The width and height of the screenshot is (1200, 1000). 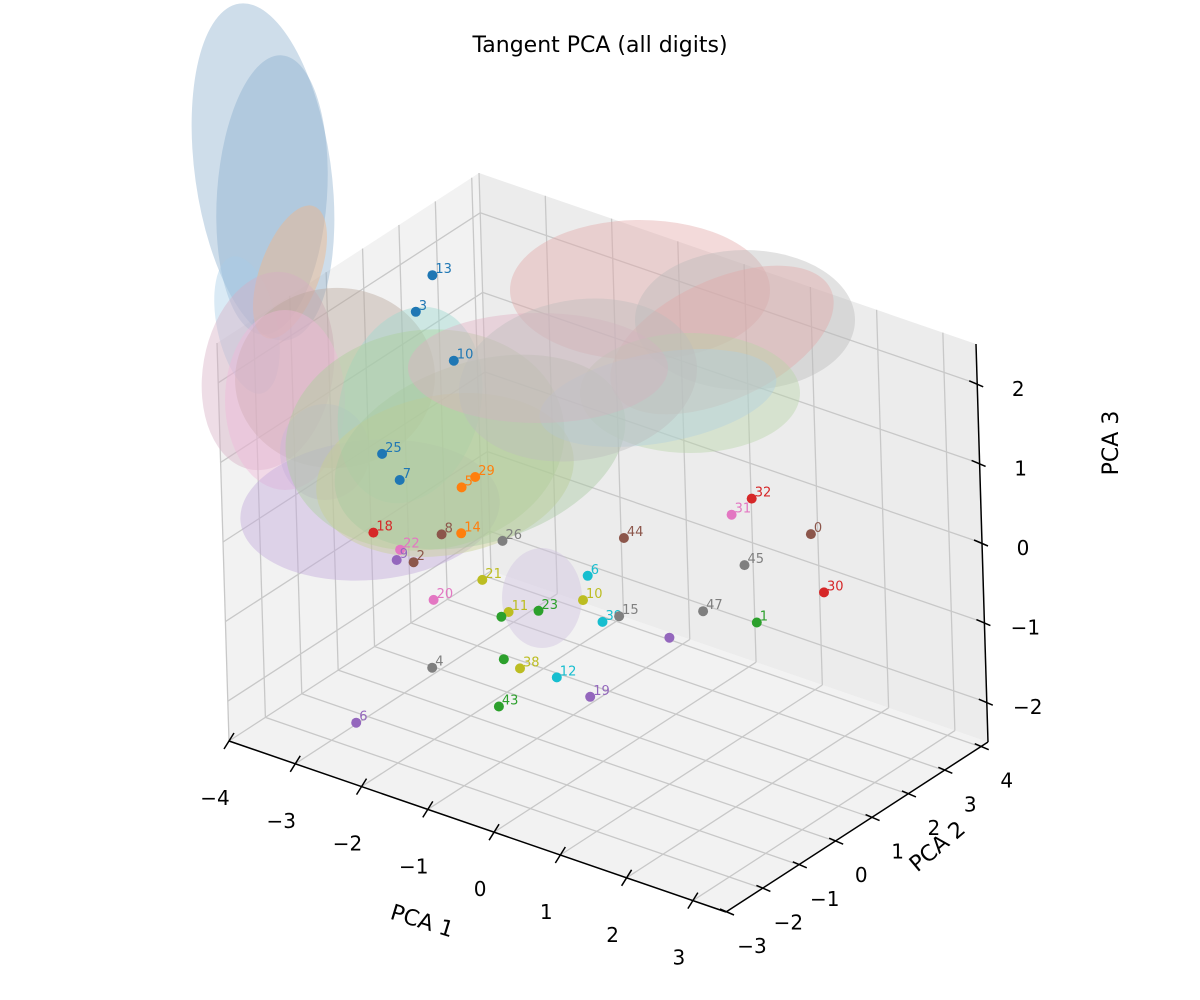 What do you see at coordinates (612, 935) in the screenshot?
I see `x-tick-label: 2` at bounding box center [612, 935].